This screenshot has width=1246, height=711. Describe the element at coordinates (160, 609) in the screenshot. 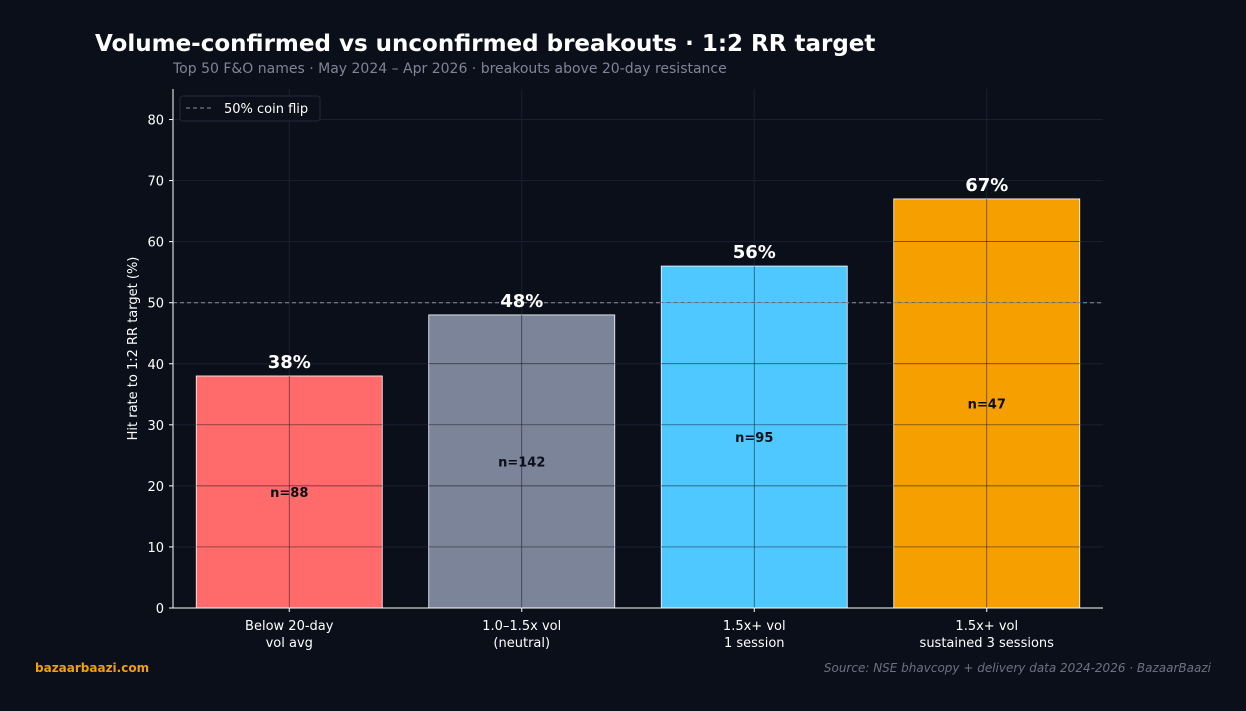

I see `y-tick-label: 0` at that location.